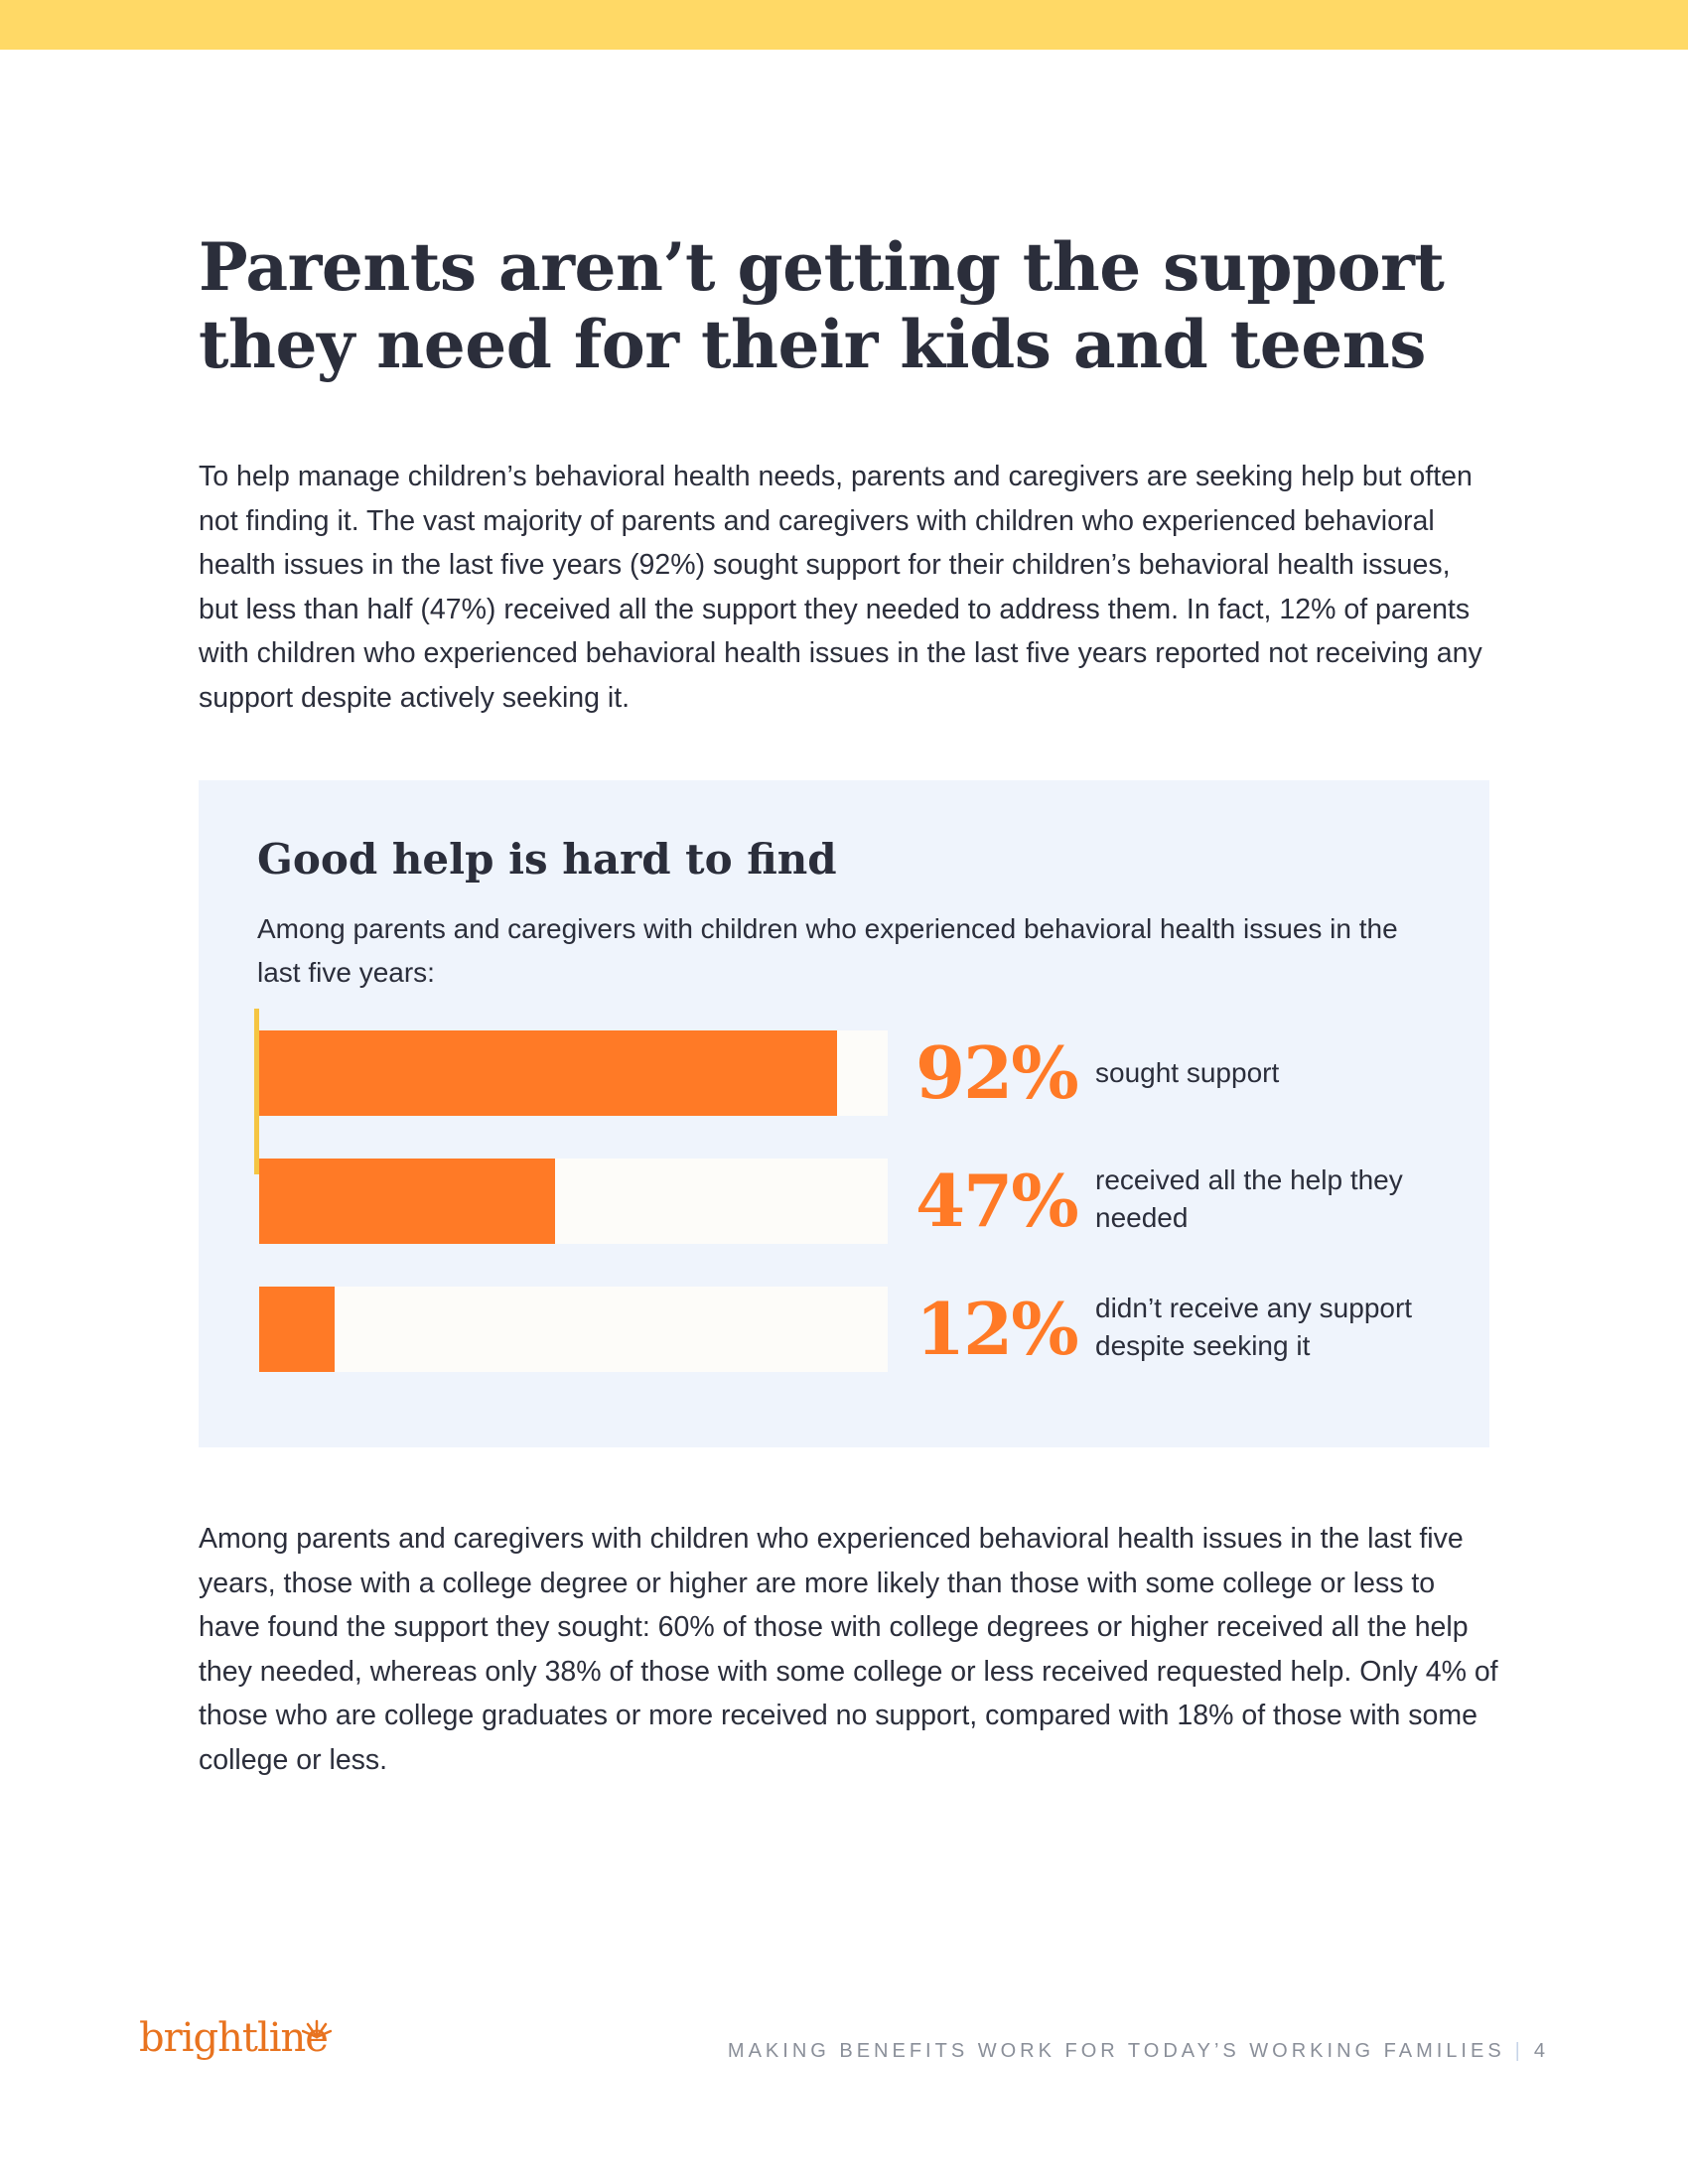 The height and width of the screenshot is (2184, 1688). What do you see at coordinates (812, 344) in the screenshot?
I see `page-title-line-2: they need for their kids and teens` at bounding box center [812, 344].